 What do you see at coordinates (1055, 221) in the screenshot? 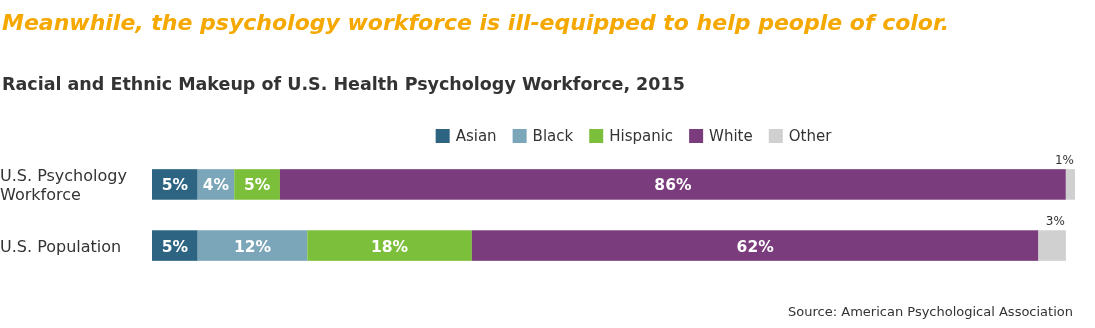
I see `data-label: 3%` at bounding box center [1055, 221].